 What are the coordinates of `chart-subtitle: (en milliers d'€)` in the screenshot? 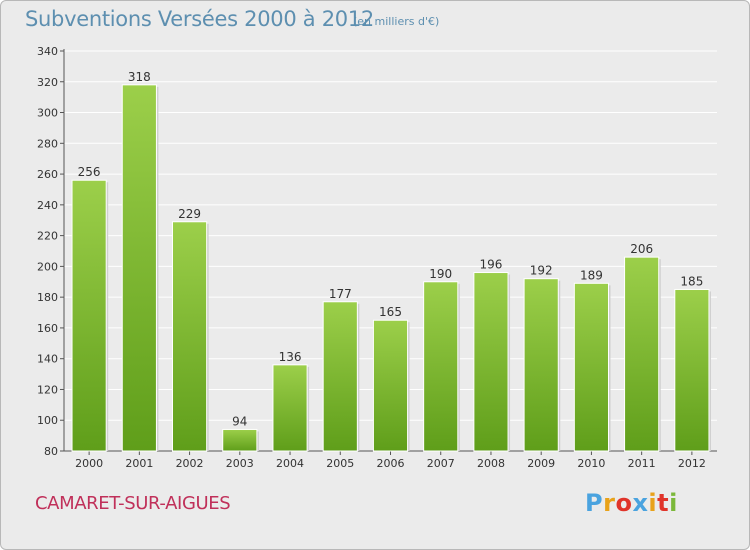 It's located at (396, 21).